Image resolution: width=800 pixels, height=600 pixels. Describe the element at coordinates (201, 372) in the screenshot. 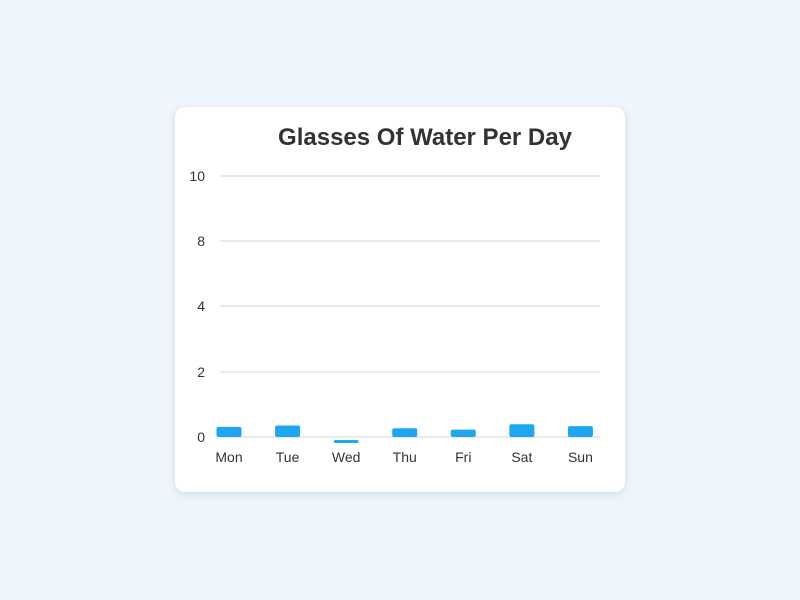

I see `y-tick-label: 2` at that location.